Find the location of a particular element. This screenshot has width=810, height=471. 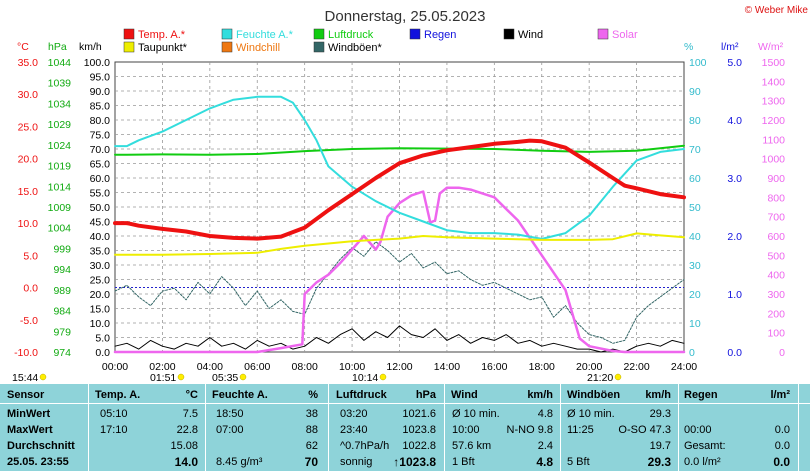

table-header-separator is located at coordinates (405, 403).